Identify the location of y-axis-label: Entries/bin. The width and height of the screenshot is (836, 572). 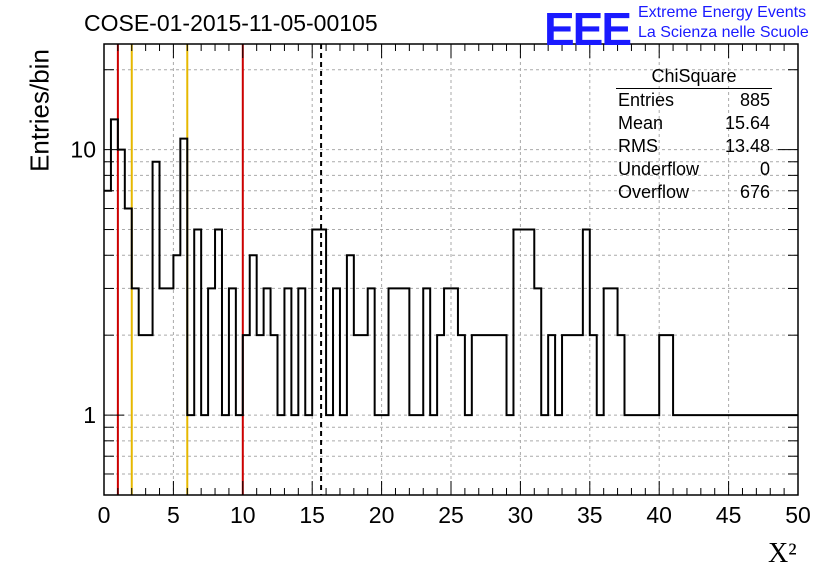
(39, 110).